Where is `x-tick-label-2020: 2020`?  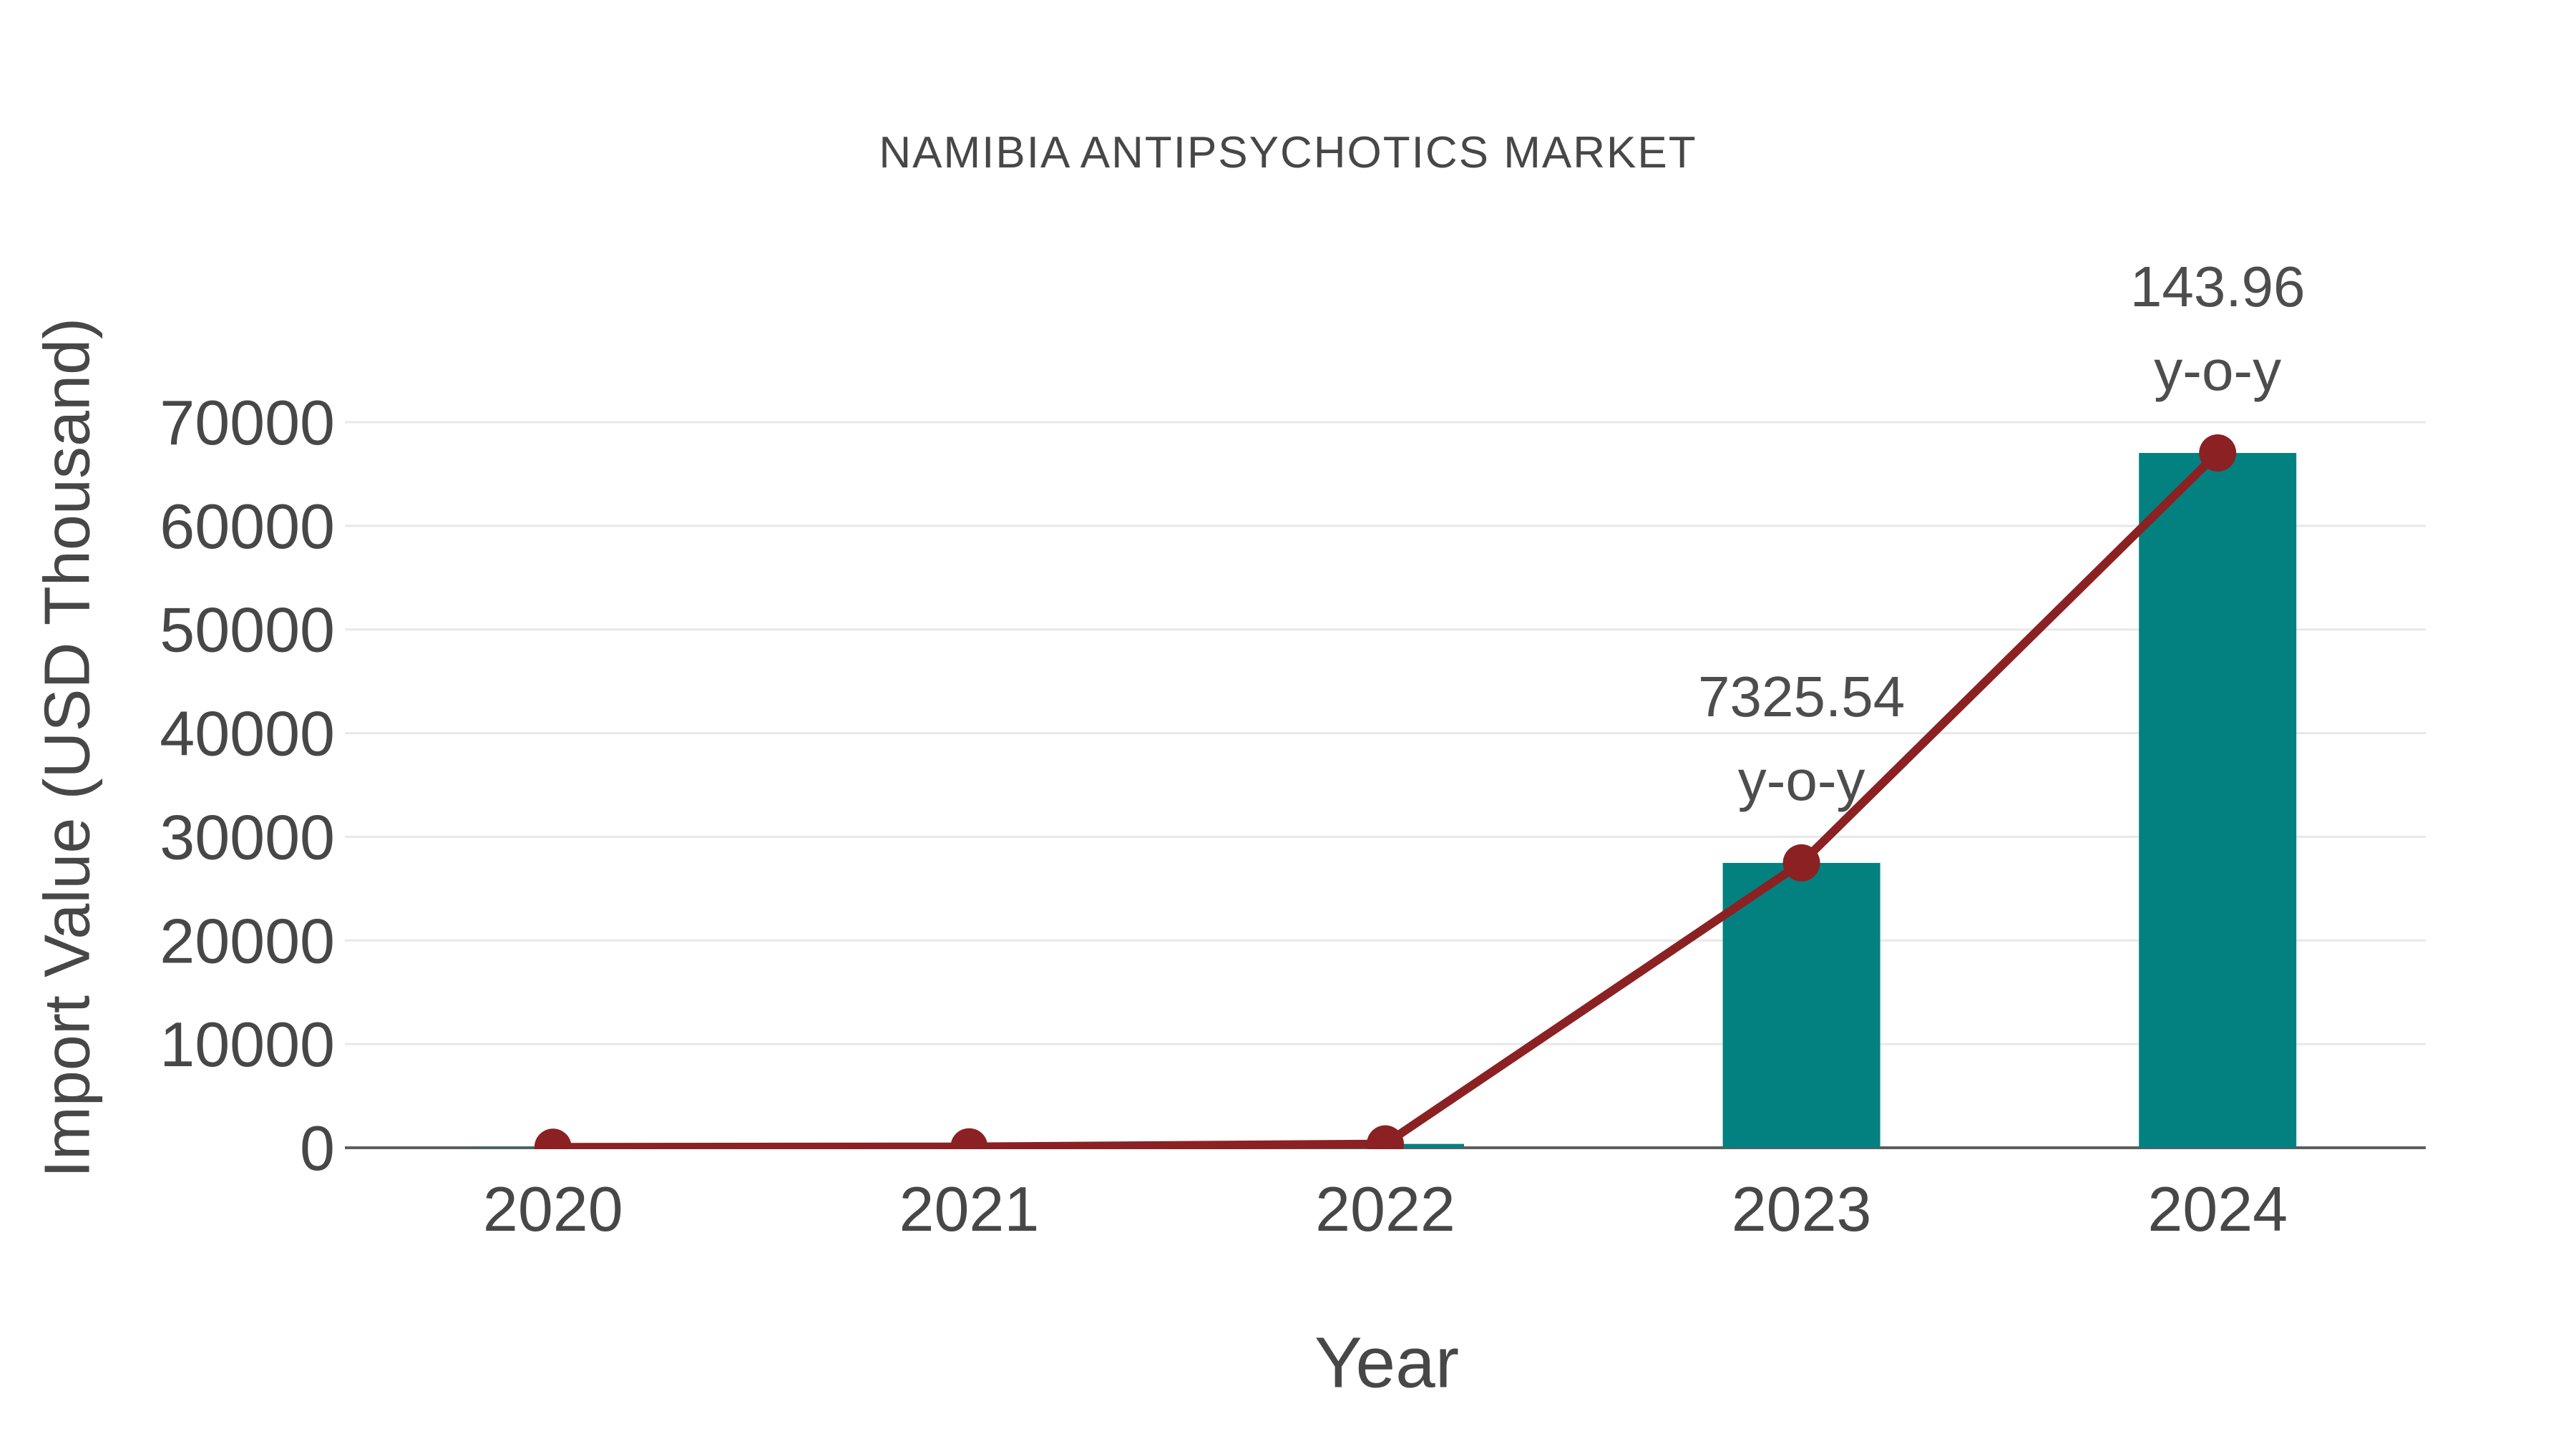 x-tick-label-2020: 2020 is located at coordinates (553, 1209).